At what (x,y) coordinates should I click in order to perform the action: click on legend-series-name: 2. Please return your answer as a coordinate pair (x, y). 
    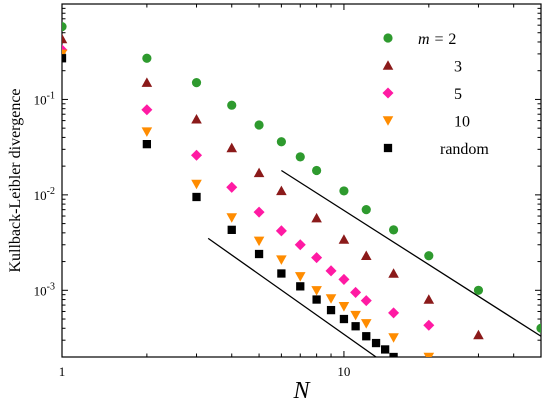
    Looking at the image, I should click on (452, 39).